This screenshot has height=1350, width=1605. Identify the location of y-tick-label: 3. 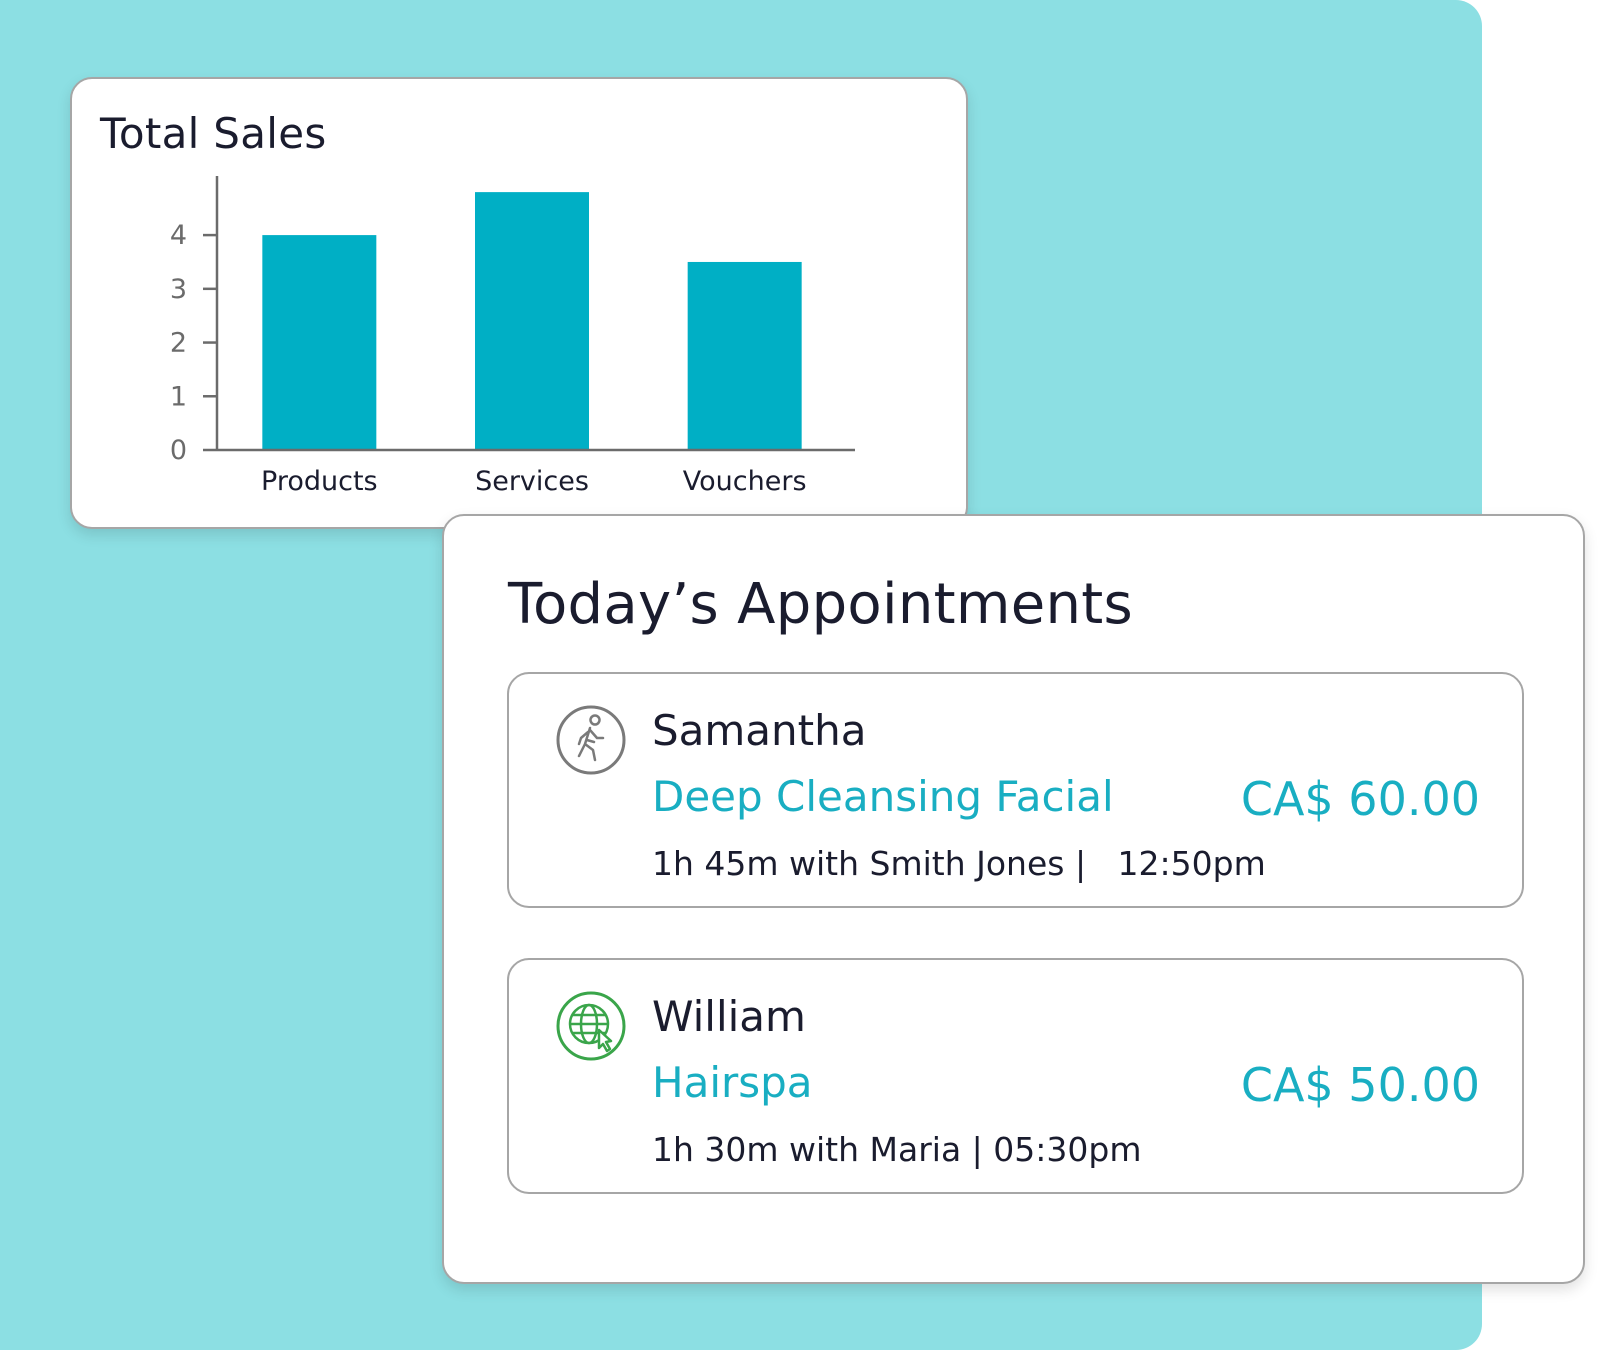
(178, 289).